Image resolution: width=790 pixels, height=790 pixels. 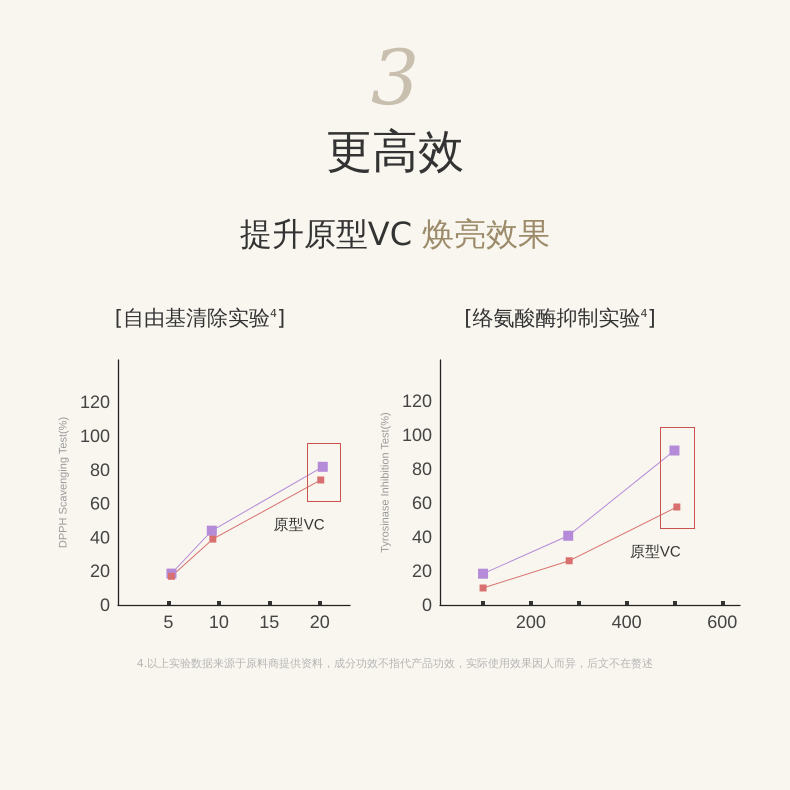 What do you see at coordinates (395, 151) in the screenshot?
I see `text: 更高效` at bounding box center [395, 151].